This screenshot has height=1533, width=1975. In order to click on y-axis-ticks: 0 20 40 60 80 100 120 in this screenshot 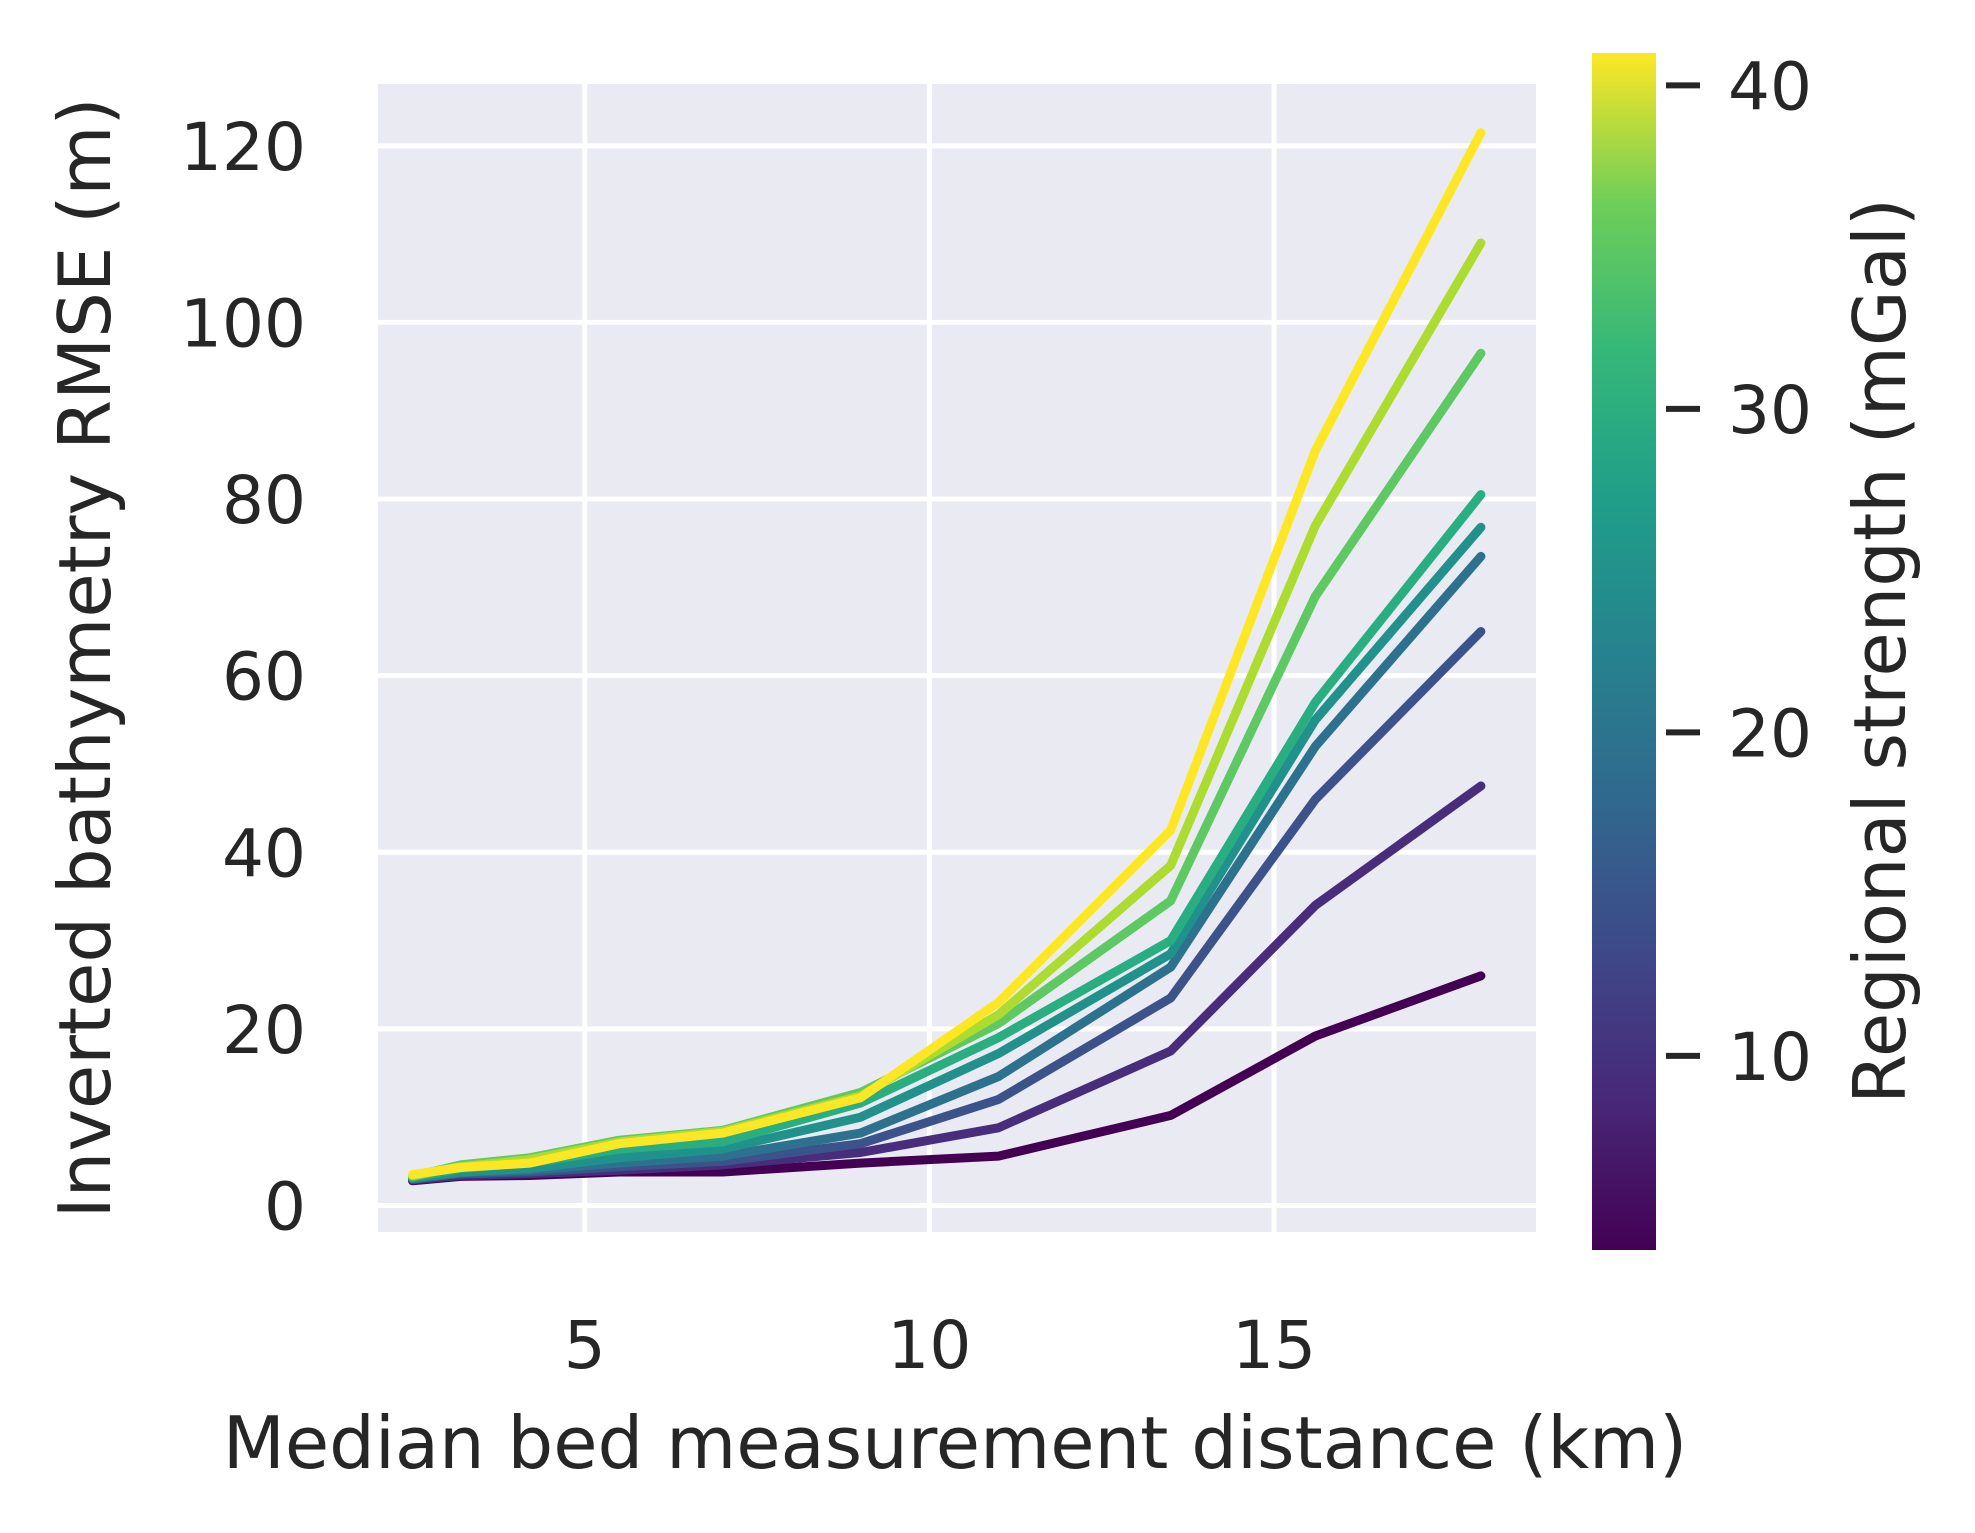, I will do `click(243, 677)`.